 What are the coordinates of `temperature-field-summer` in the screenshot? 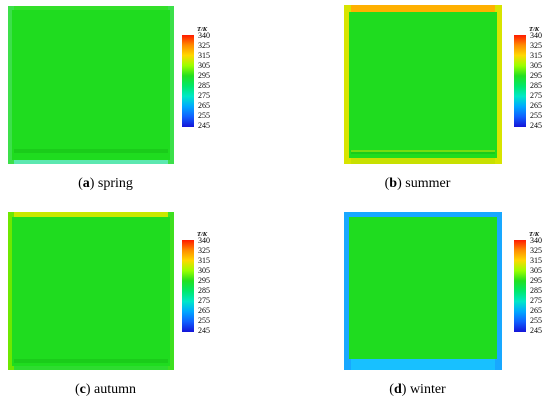 It's located at (423, 84).